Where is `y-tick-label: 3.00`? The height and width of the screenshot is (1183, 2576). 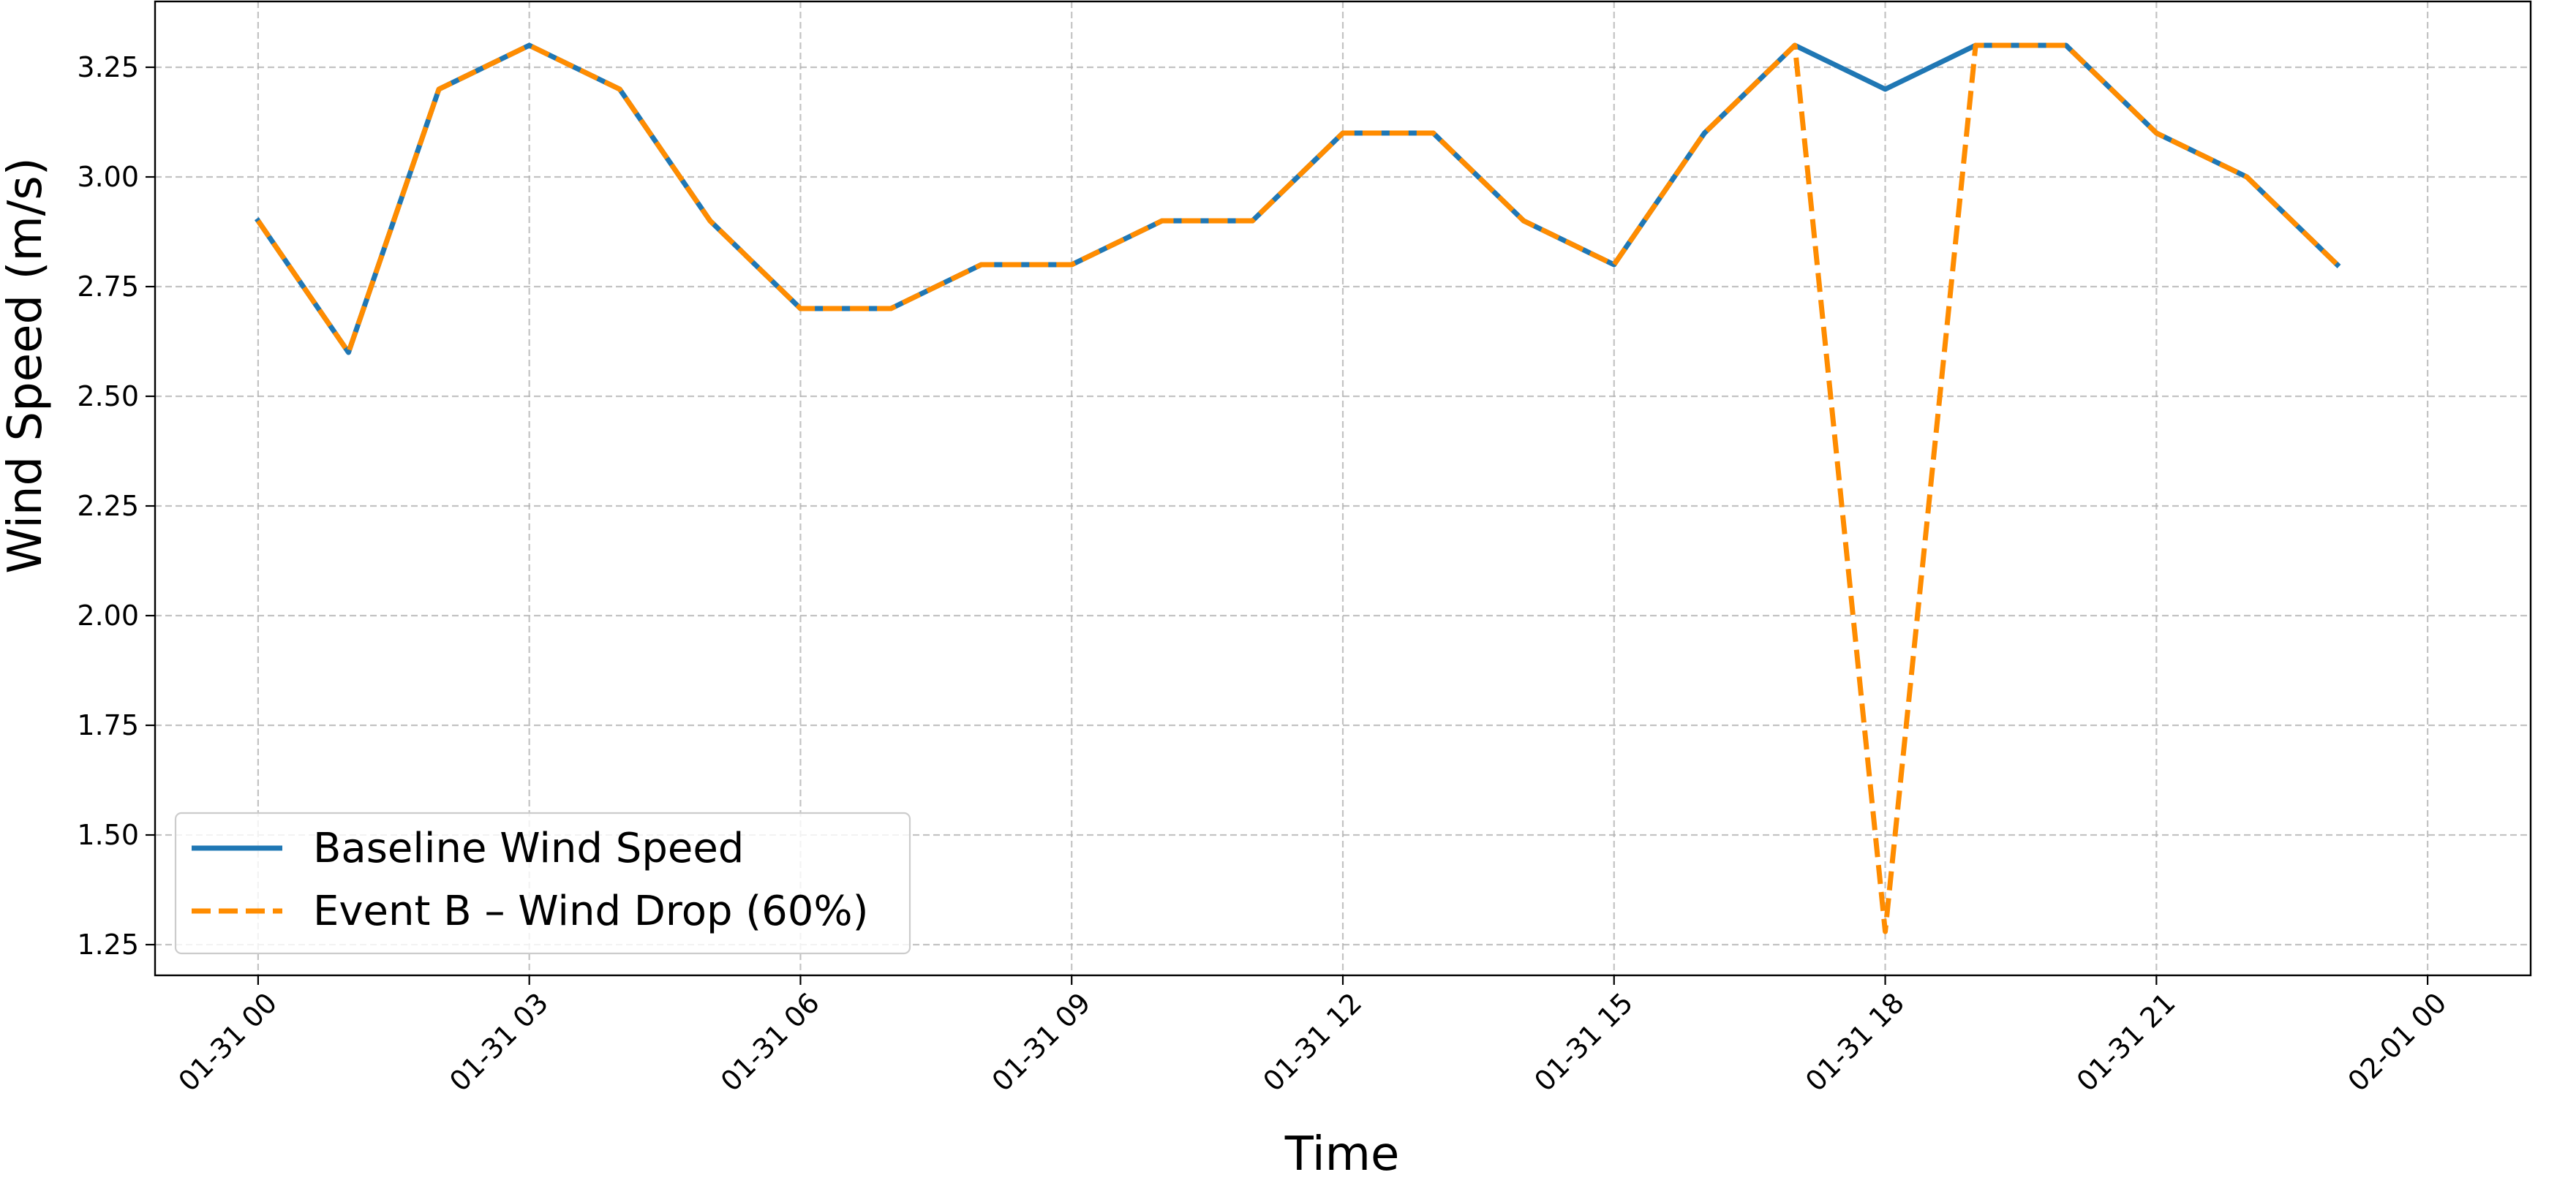 y-tick-label: 3.00 is located at coordinates (108, 177).